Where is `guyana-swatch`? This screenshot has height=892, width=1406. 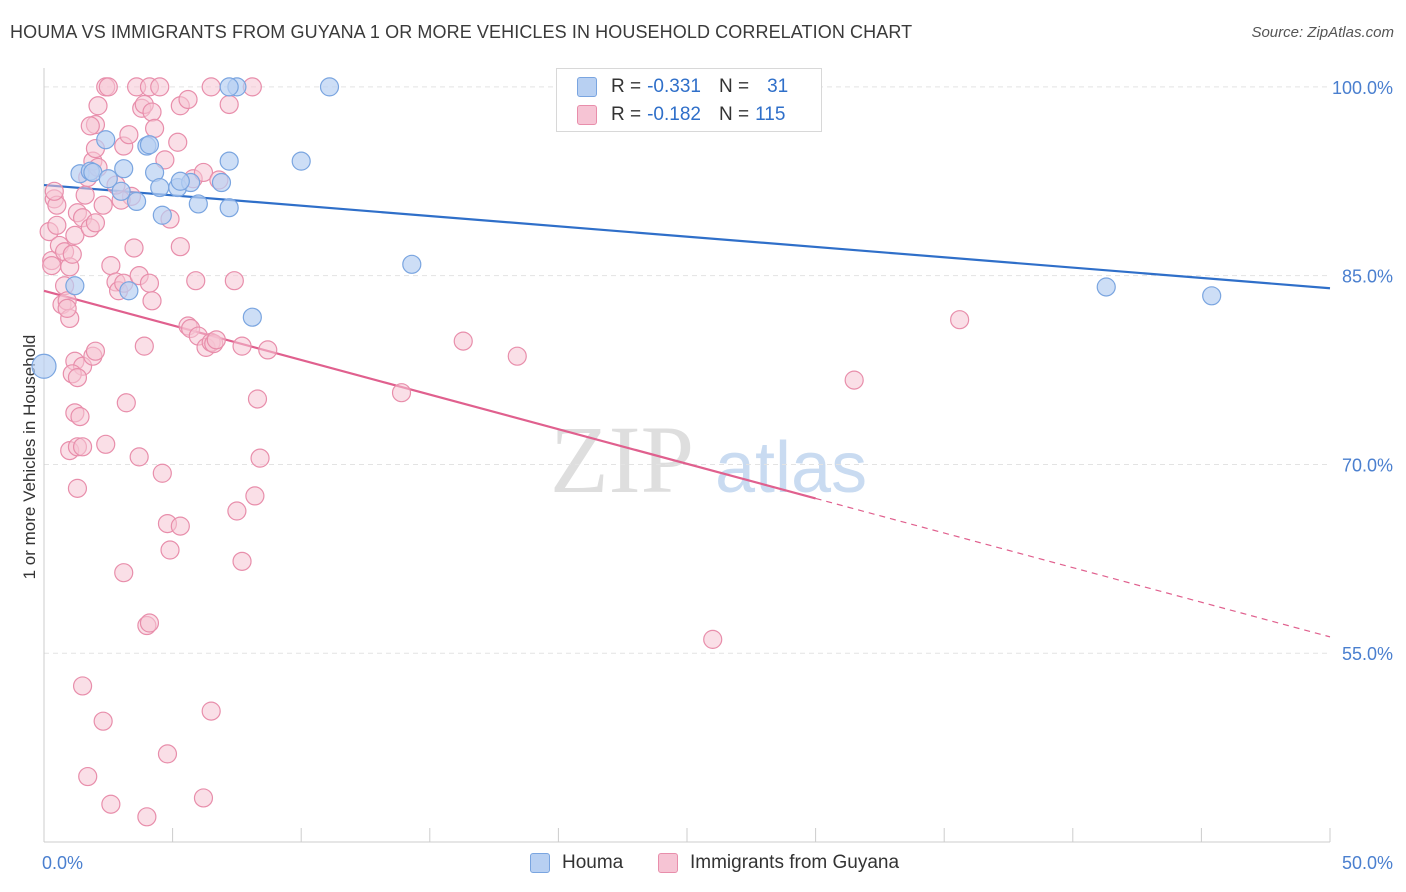 guyana-swatch is located at coordinates (587, 115).